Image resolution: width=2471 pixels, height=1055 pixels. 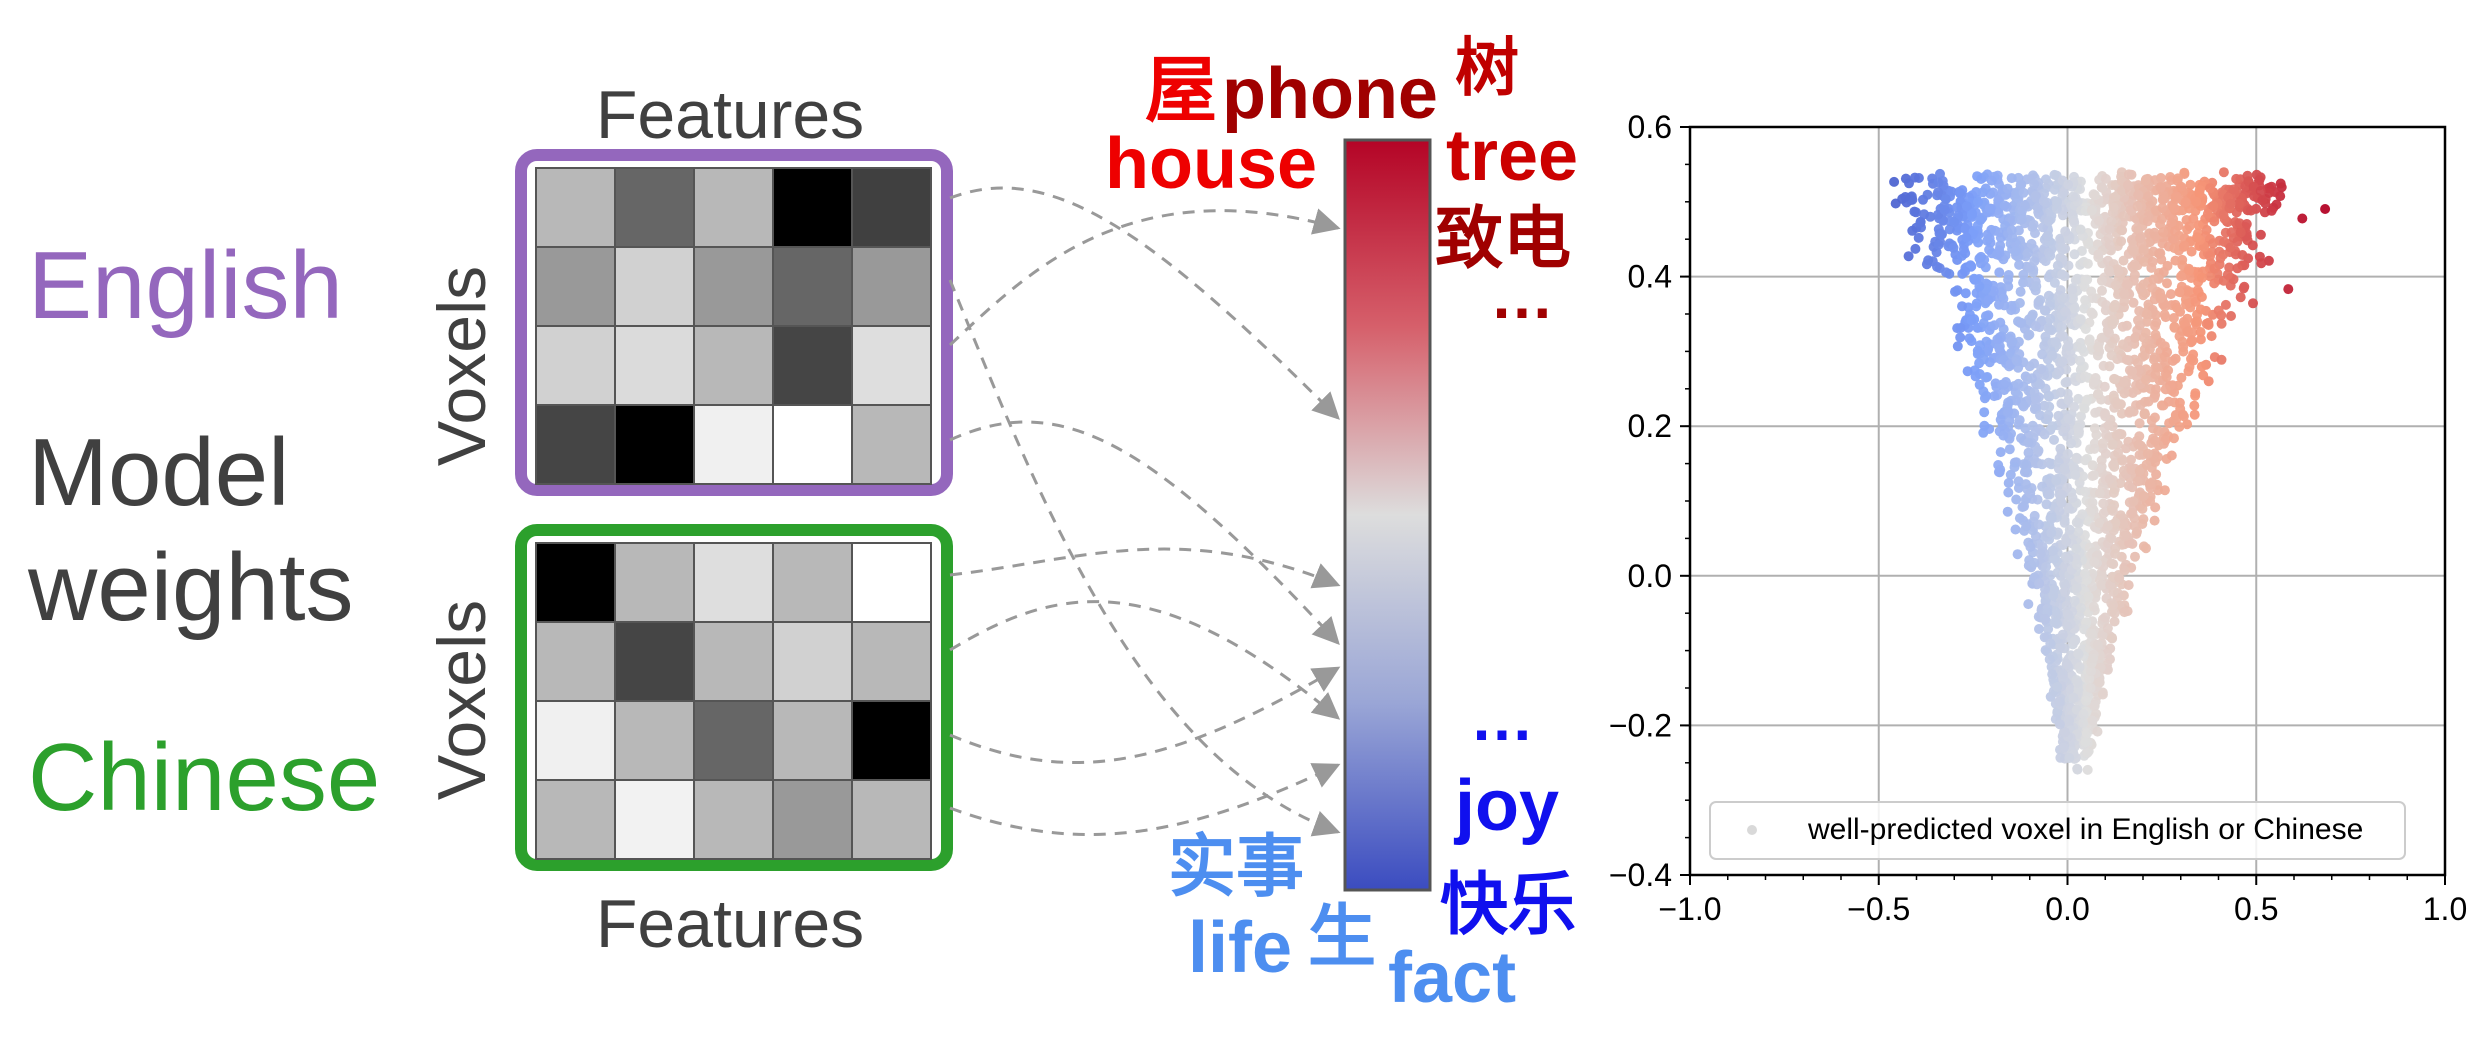 I want to click on bottom-features-label: Features, so click(x=730, y=924).